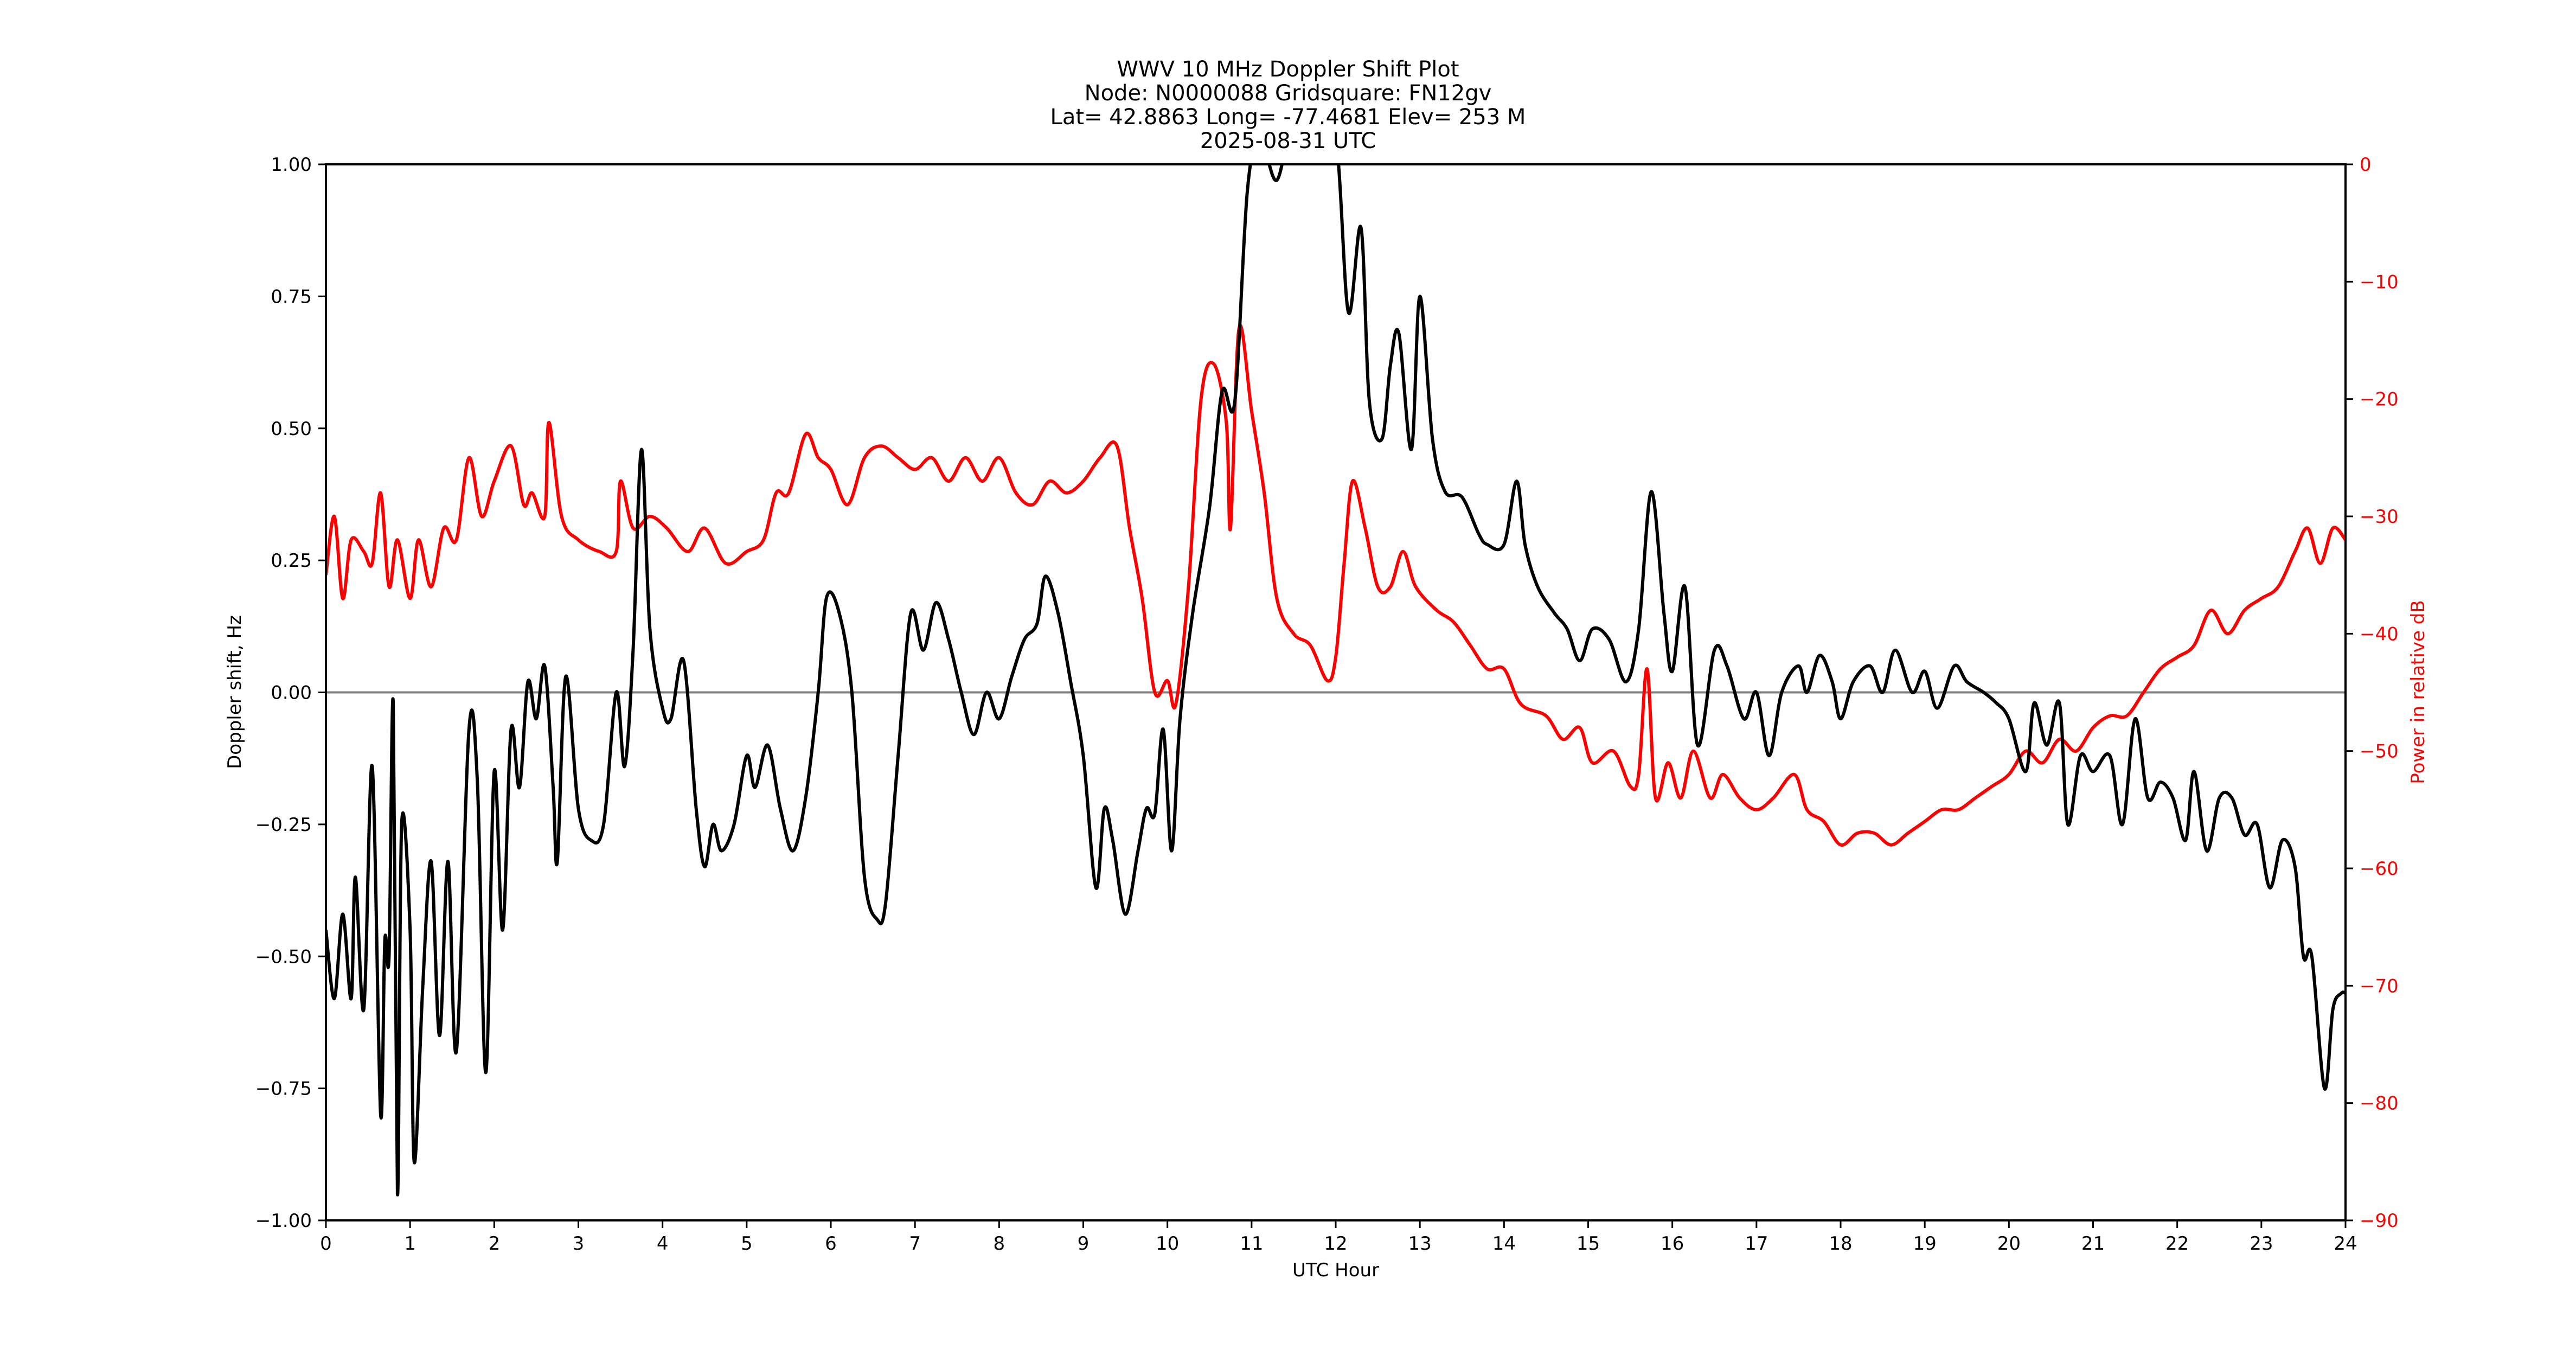 The image size is (2576, 1356). What do you see at coordinates (1288, 69) in the screenshot?
I see `chart-title: WWV 10 MHz Doppler Shift Plot` at bounding box center [1288, 69].